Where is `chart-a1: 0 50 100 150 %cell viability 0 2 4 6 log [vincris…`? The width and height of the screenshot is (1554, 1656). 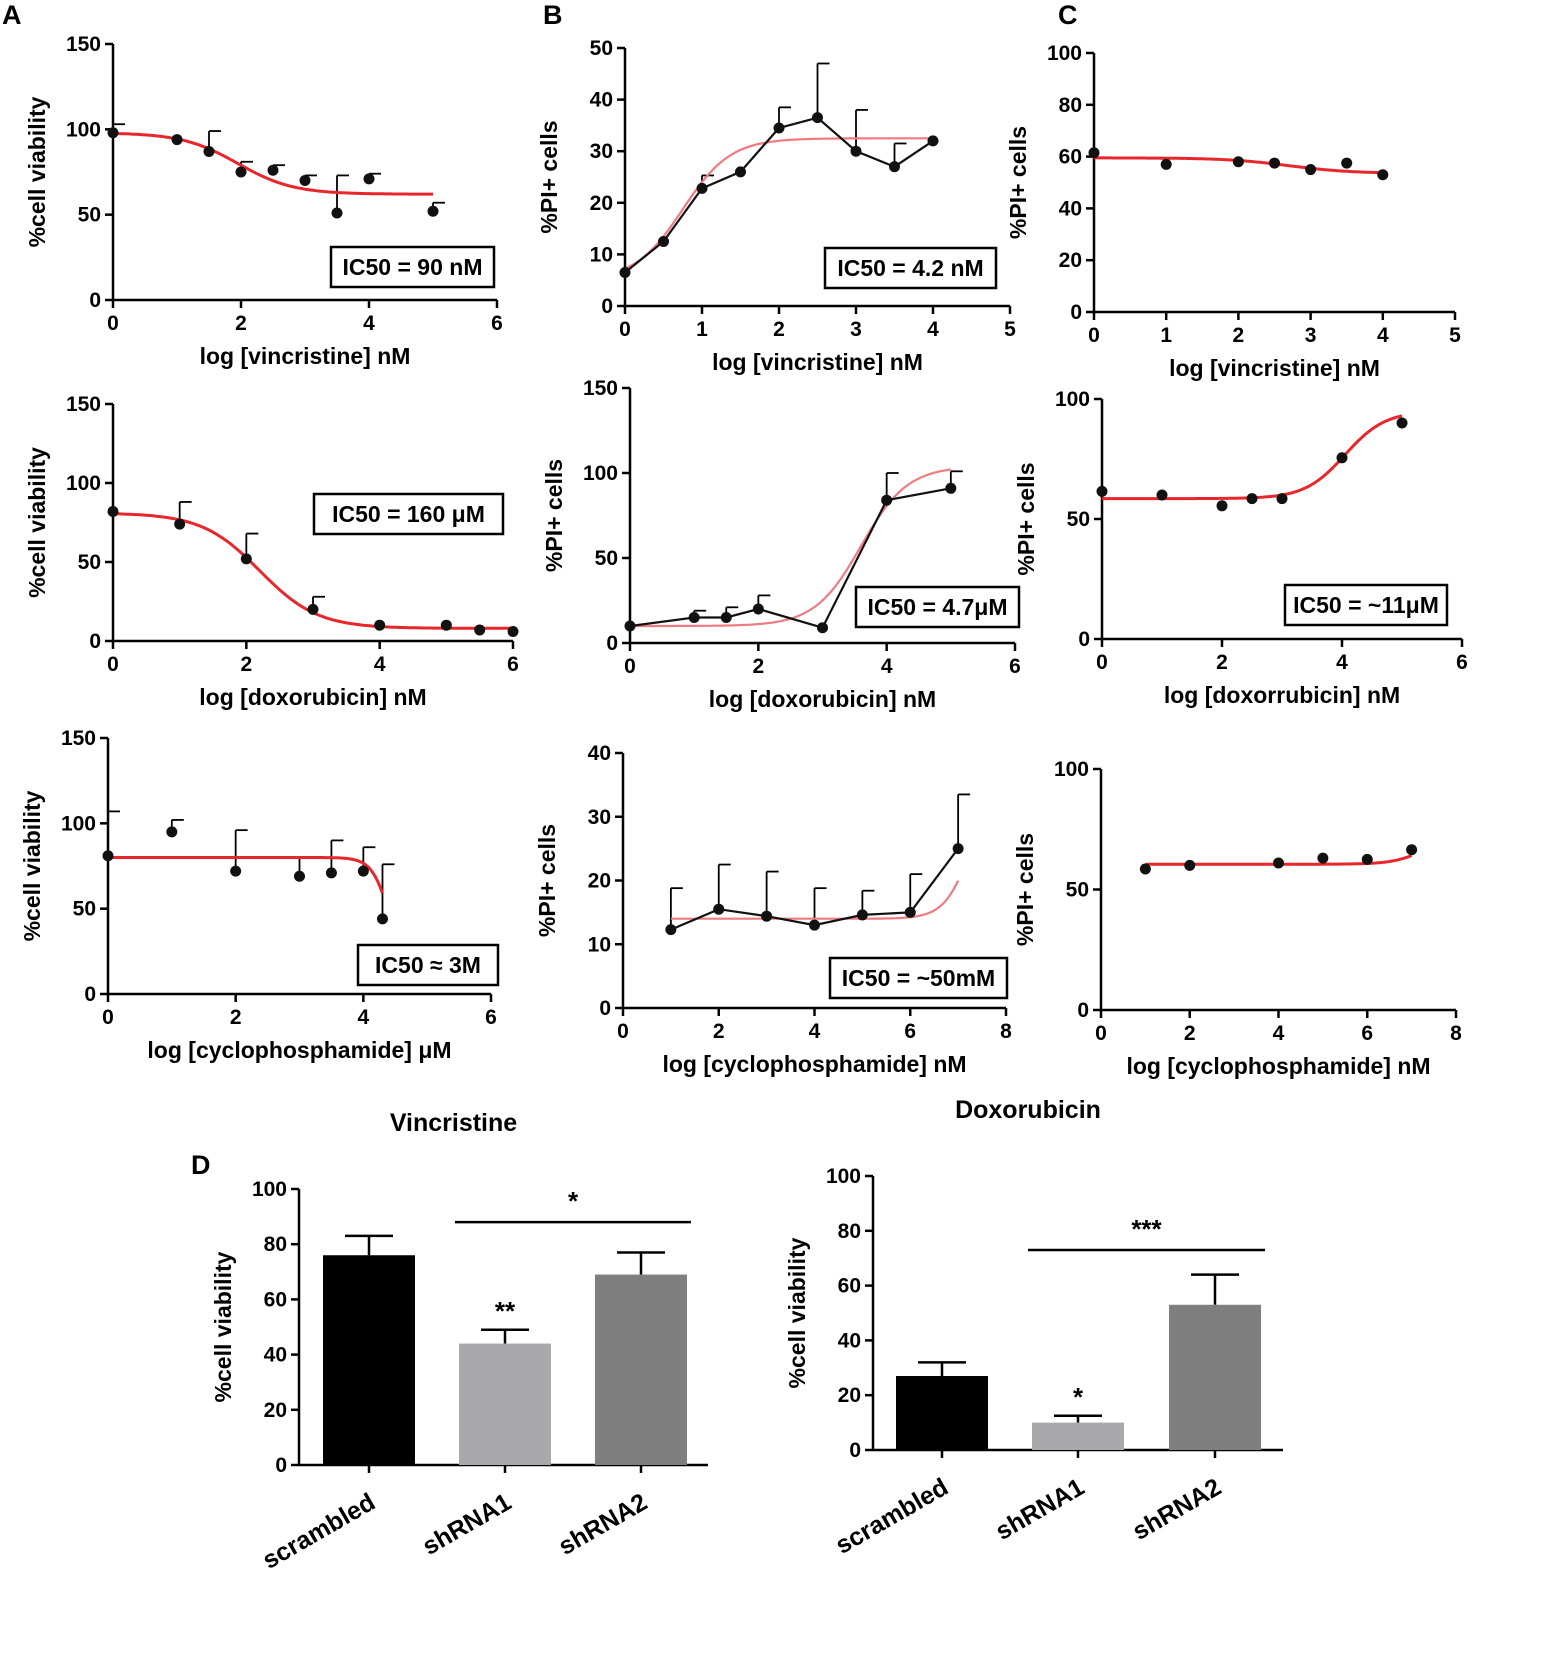
chart-a1: 0 50 100 150 %cell viability 0 2 4 6 log [vincris… is located at coordinates (263, 201).